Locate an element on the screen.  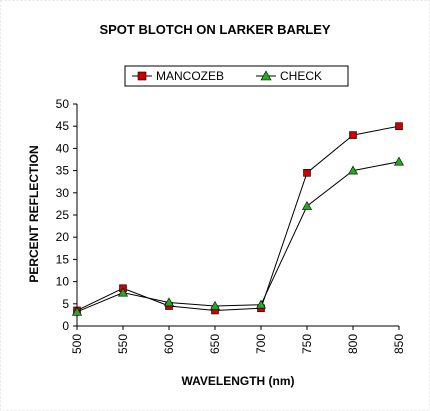
x-tick-label: 650 is located at coordinates (215, 344).